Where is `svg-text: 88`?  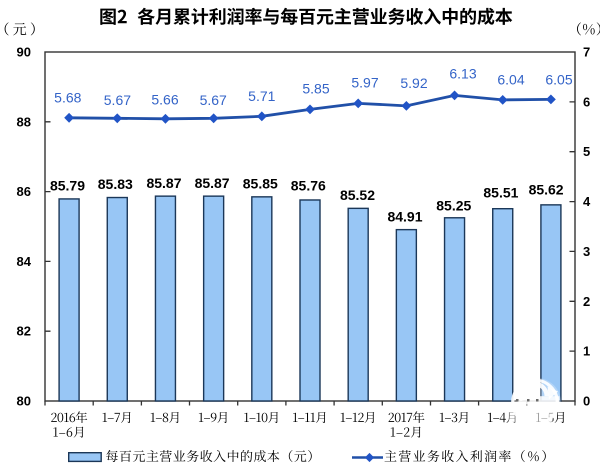 svg-text: 88 is located at coordinates (24, 121).